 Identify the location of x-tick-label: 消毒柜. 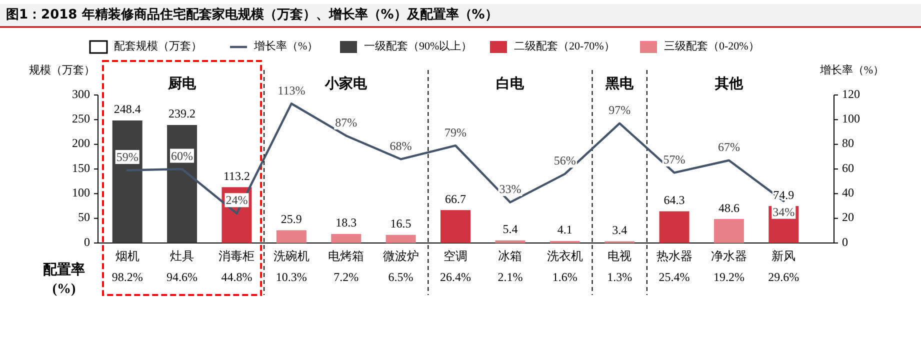
(236, 255).